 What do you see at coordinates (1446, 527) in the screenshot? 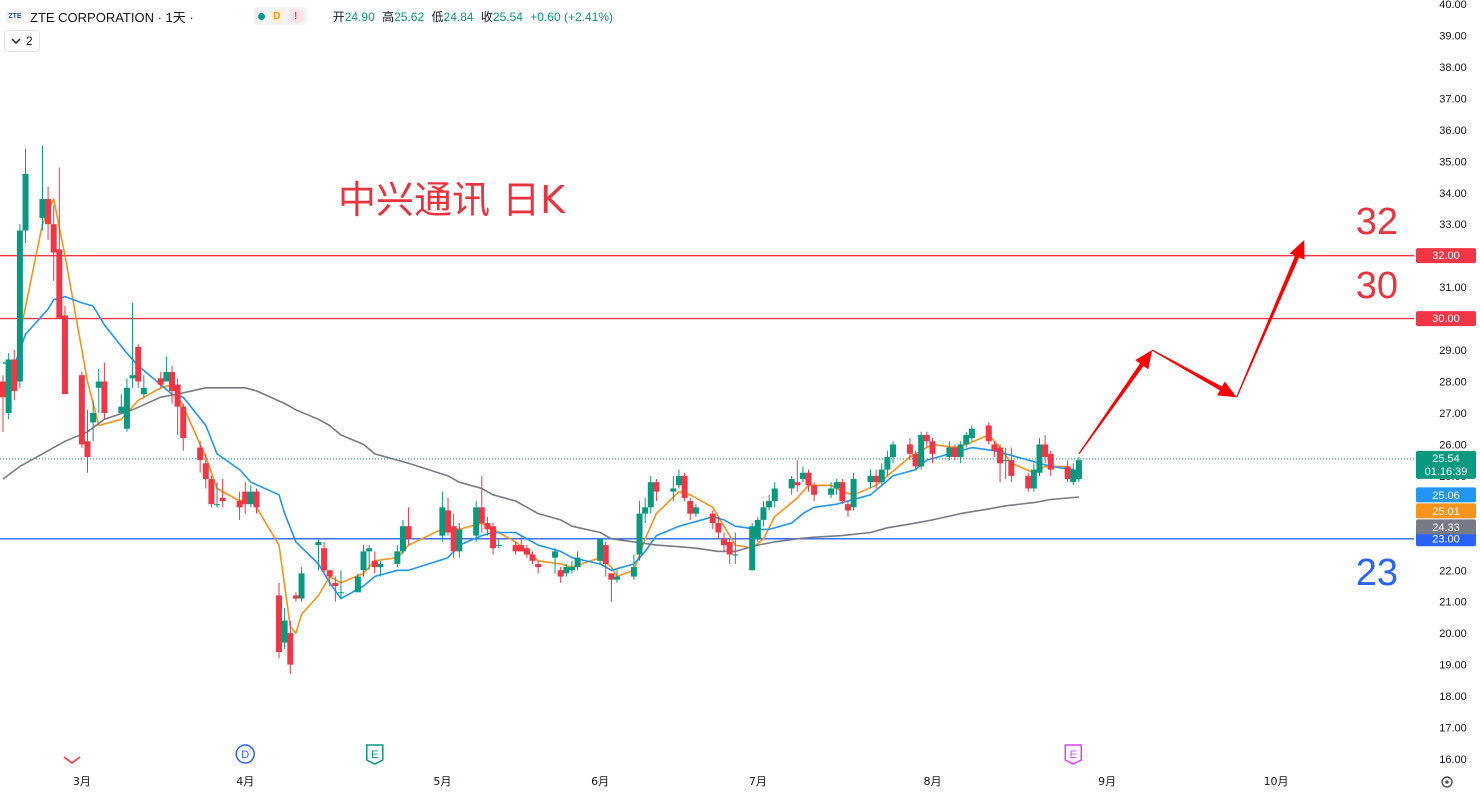
I see `ma-price-tag: 24.33` at bounding box center [1446, 527].